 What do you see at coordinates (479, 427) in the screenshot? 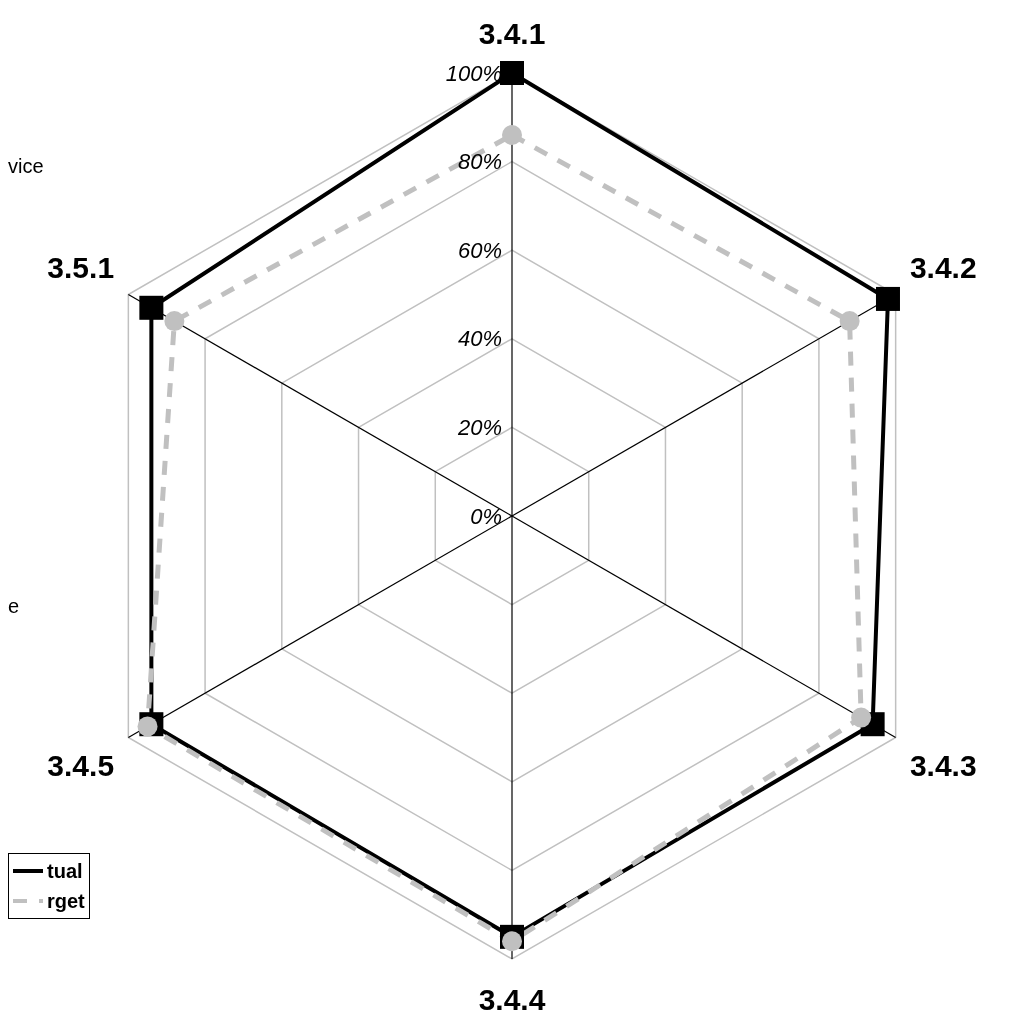
I see `y-tick-label: 20%` at bounding box center [479, 427].